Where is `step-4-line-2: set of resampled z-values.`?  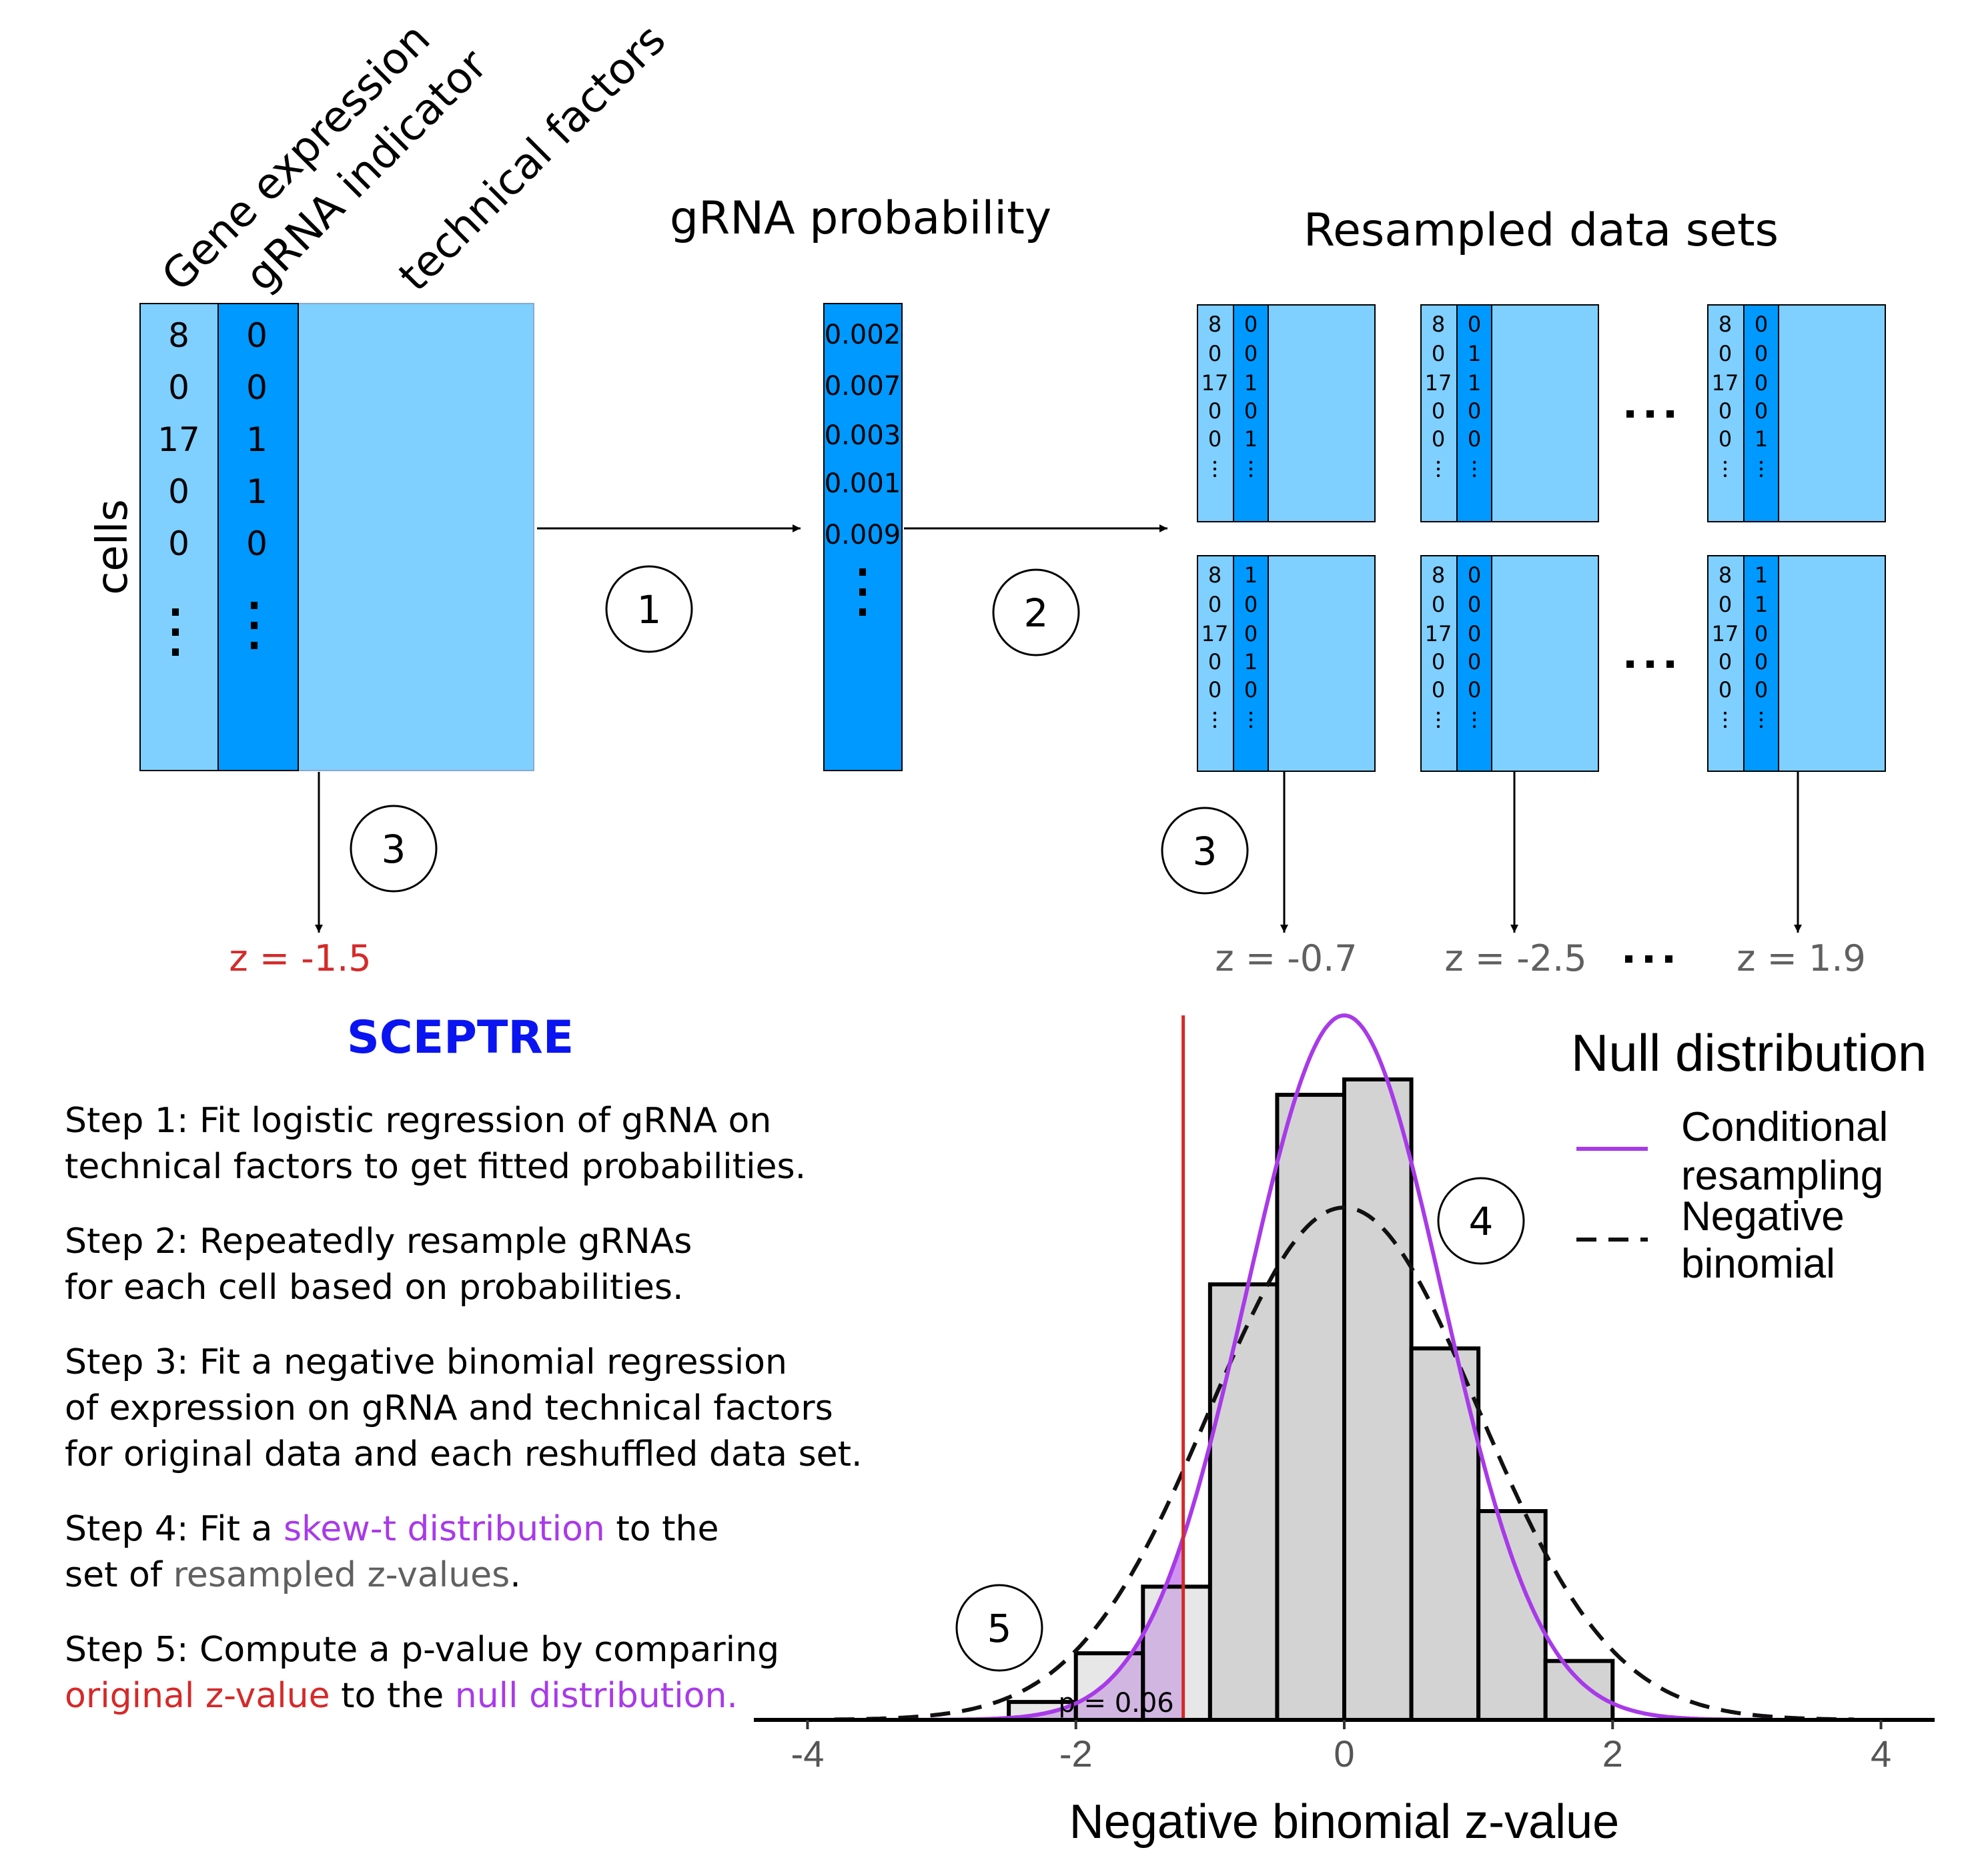 step-4-line-2: set of resampled z-values. is located at coordinates (293, 1575).